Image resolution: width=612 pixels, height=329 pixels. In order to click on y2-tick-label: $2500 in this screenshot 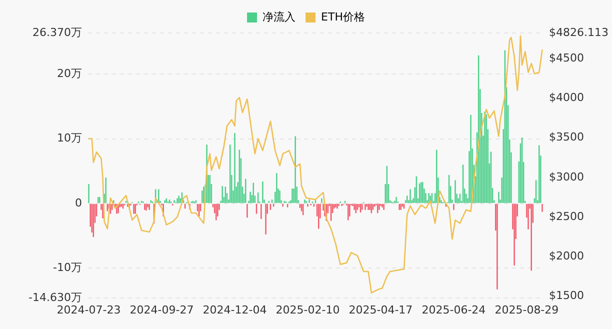, I will do `click(566, 216)`.